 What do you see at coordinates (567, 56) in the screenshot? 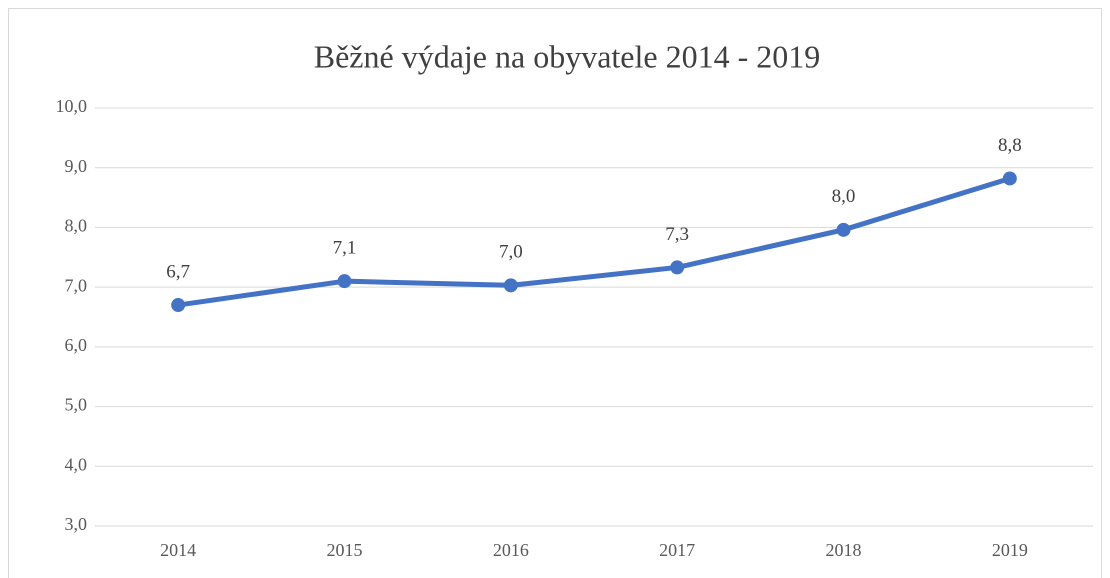
I see `chart-title: Běžné výdaje na obyvatele 2014 - 2019` at bounding box center [567, 56].